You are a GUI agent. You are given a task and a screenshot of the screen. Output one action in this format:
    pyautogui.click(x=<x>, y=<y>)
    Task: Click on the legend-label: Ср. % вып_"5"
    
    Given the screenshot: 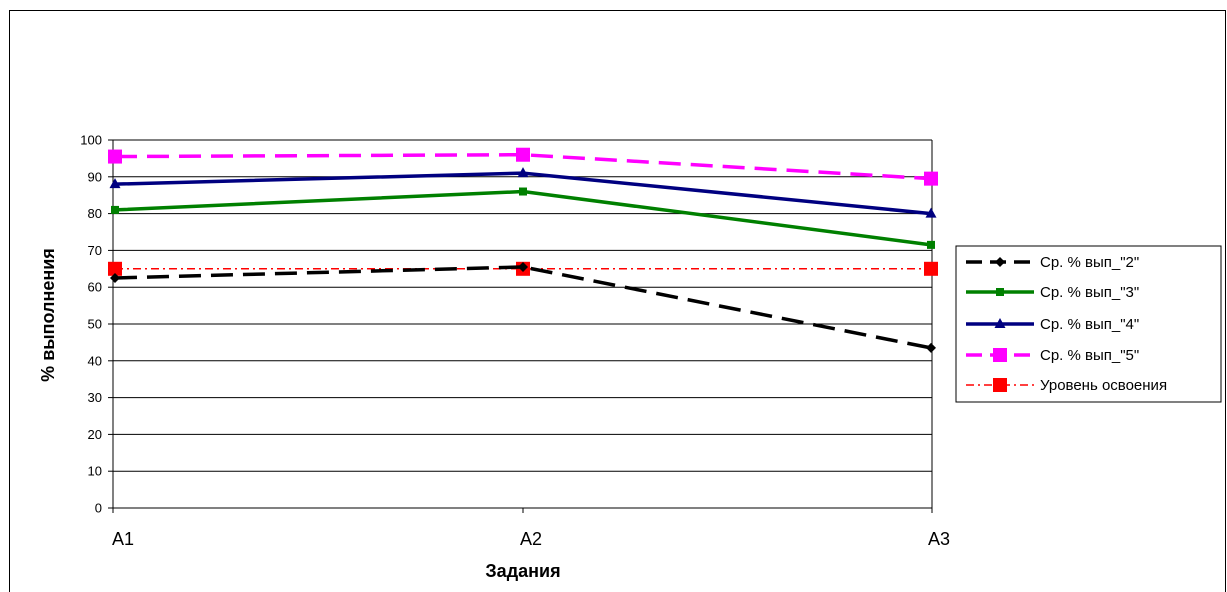 What is the action you would take?
    pyautogui.click(x=1089, y=355)
    